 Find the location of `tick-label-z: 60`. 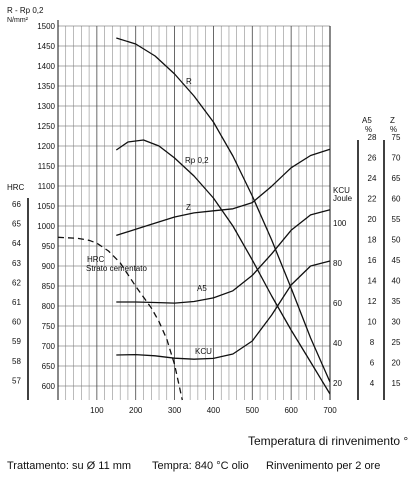

tick-label-z: 60 is located at coordinates (396, 199).